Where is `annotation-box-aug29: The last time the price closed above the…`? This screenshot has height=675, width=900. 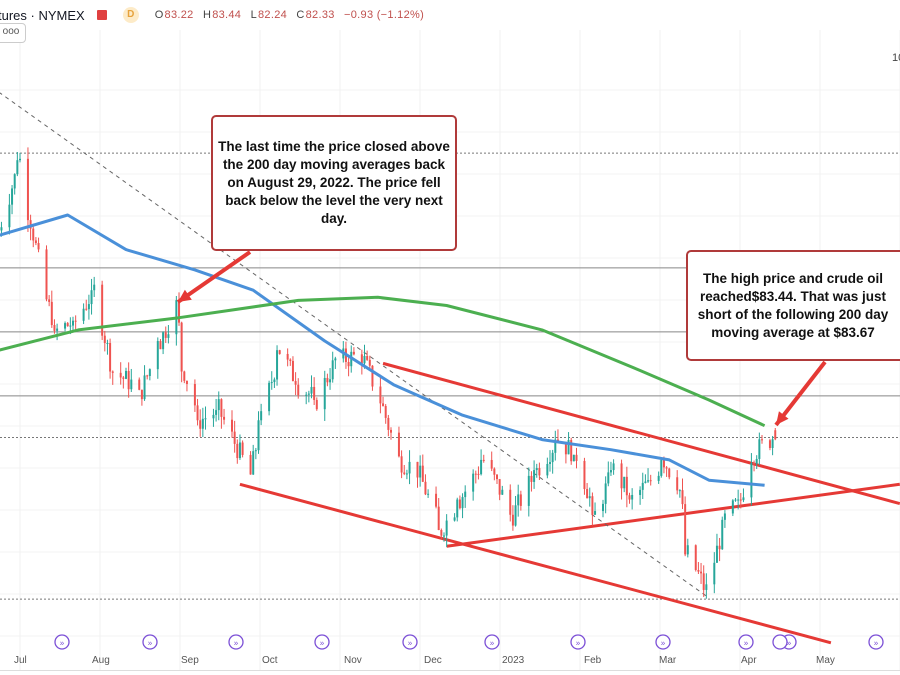
annotation-box-aug29: The last time the price closed above the… is located at coordinates (334, 183).